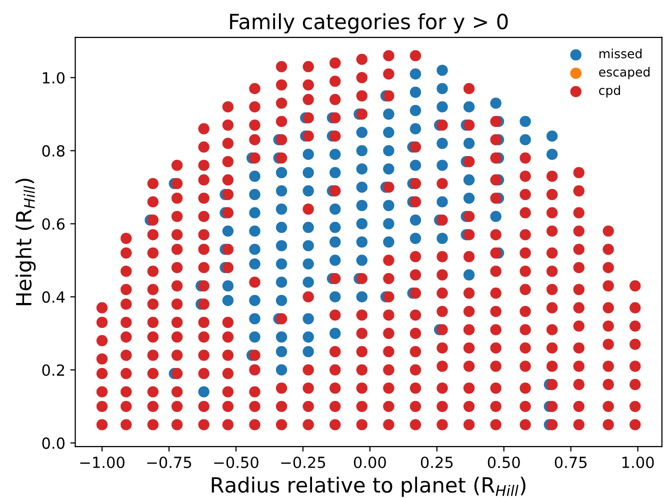 The height and width of the screenshot is (499, 672). What do you see at coordinates (236, 462) in the screenshot?
I see `x-tick-label: −0.50` at bounding box center [236, 462].